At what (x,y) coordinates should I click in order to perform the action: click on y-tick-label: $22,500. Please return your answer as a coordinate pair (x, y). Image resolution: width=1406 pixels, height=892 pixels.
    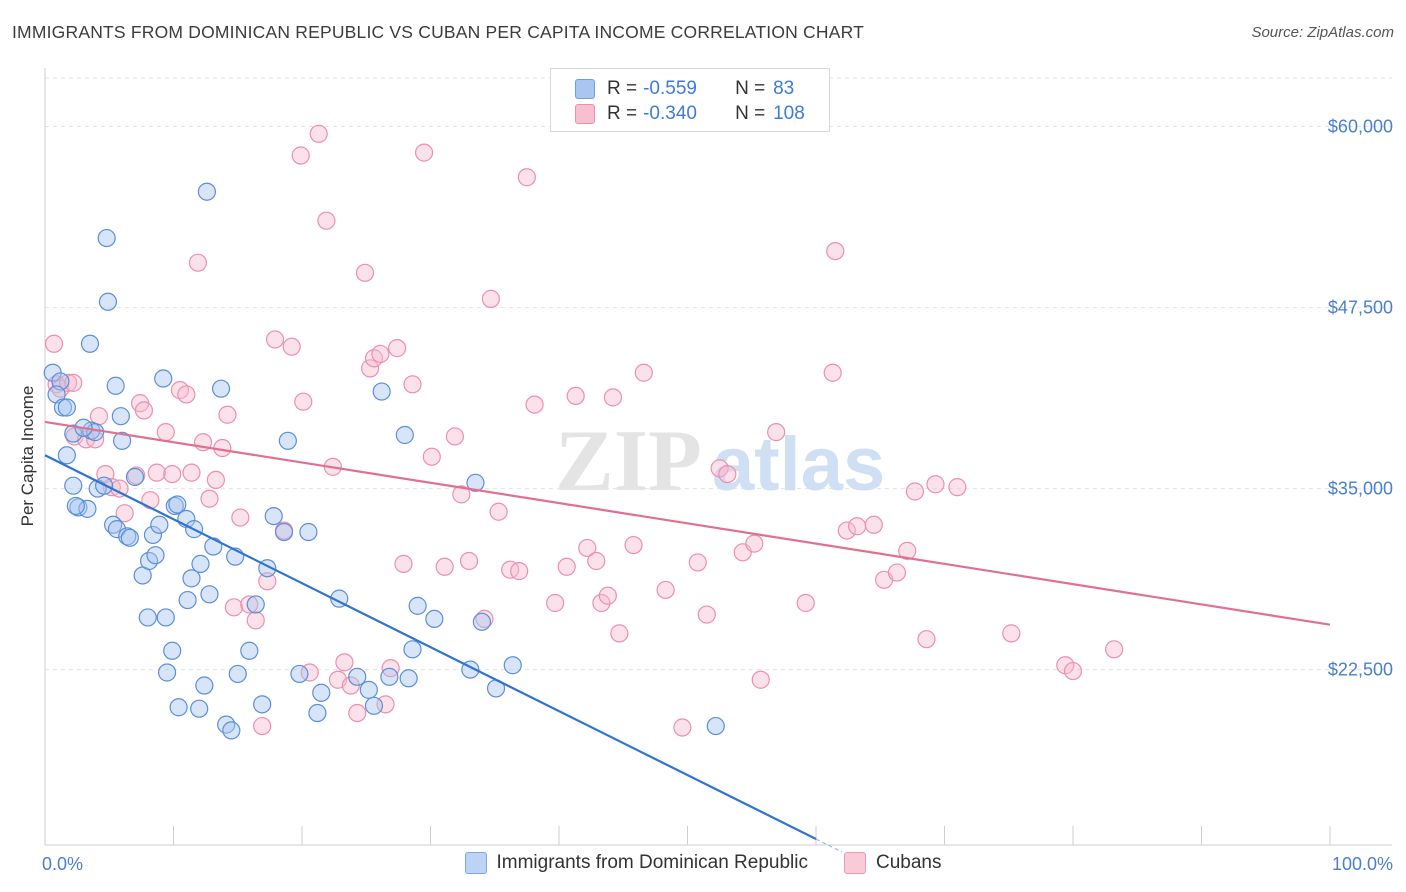
    Looking at the image, I should click on (1360, 670).